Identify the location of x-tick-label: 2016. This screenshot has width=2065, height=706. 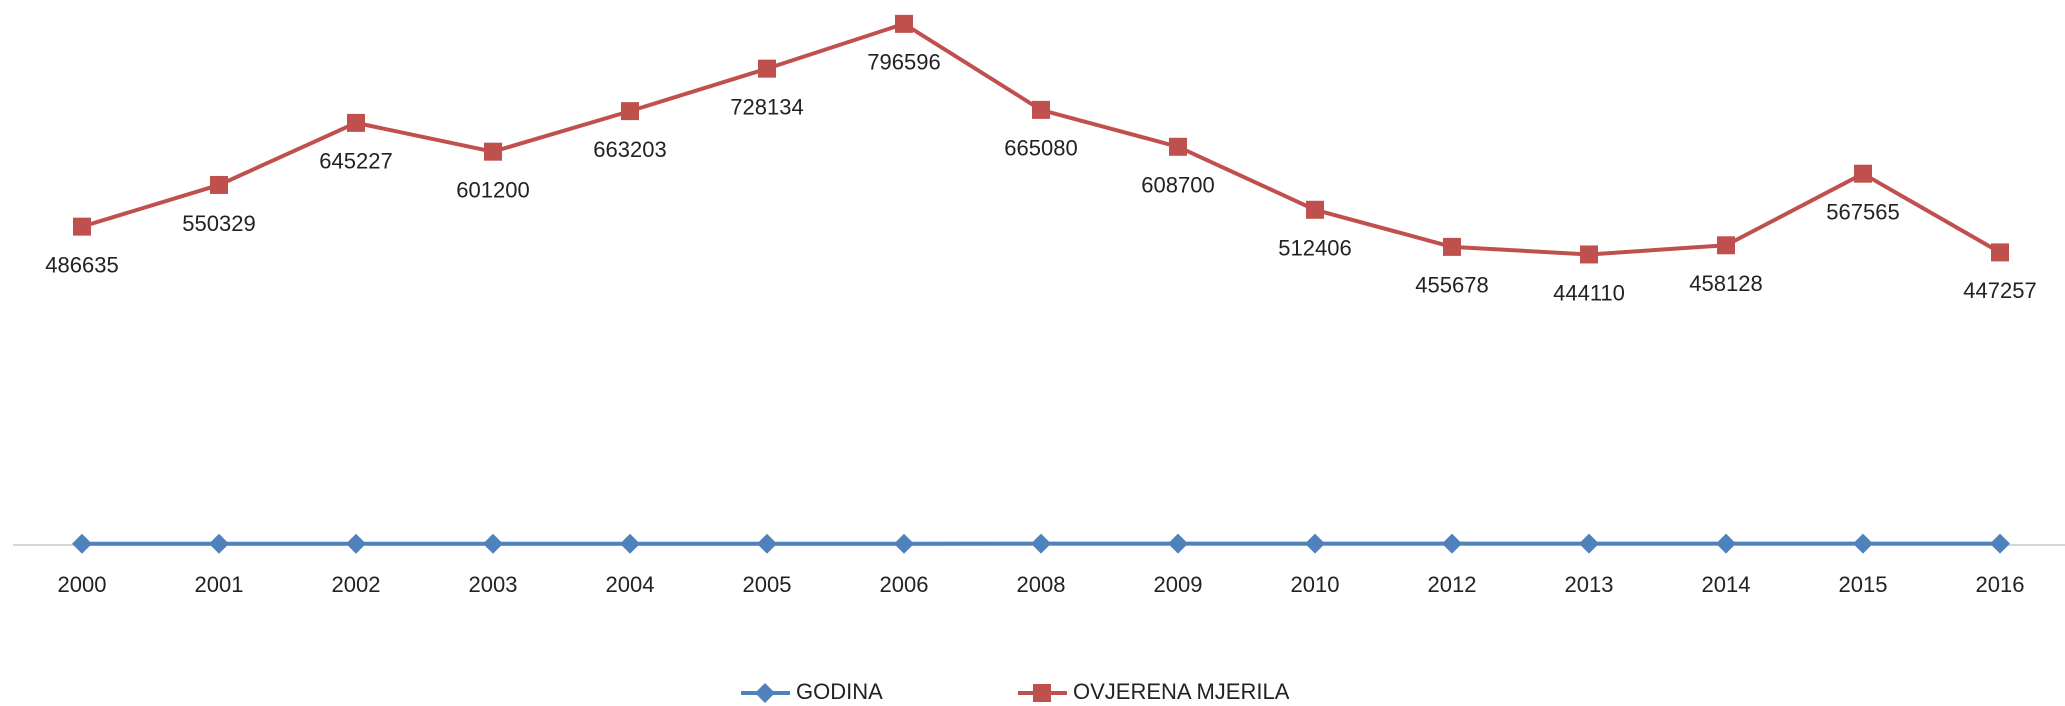
(2000, 584).